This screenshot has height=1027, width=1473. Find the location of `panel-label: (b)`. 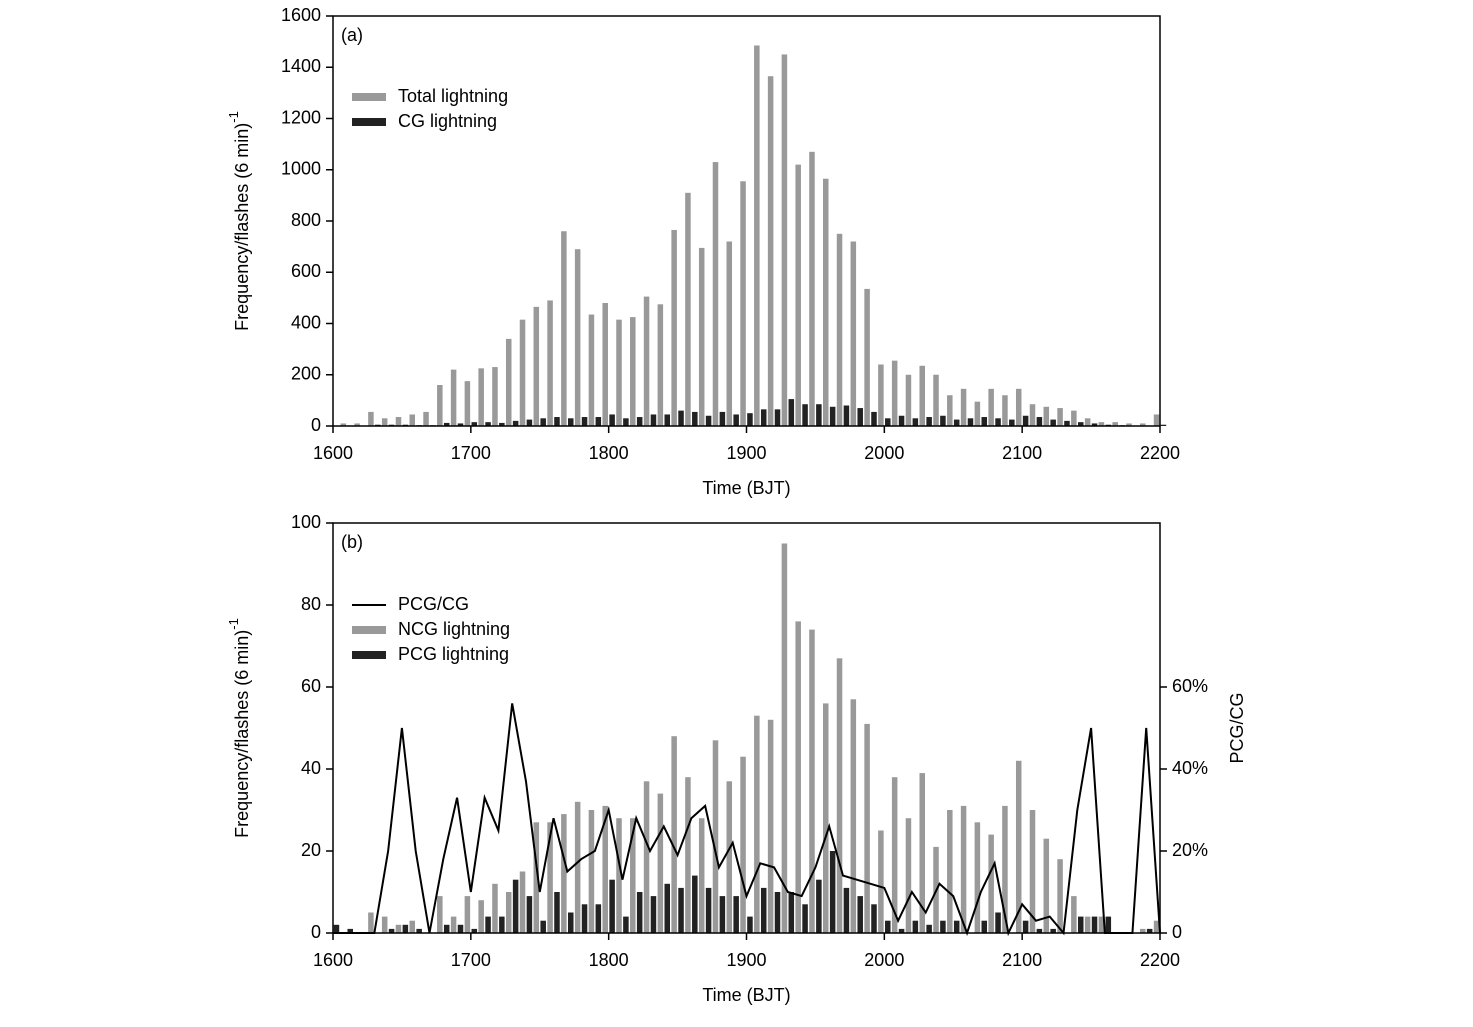

panel-label: (b) is located at coordinates (352, 542).